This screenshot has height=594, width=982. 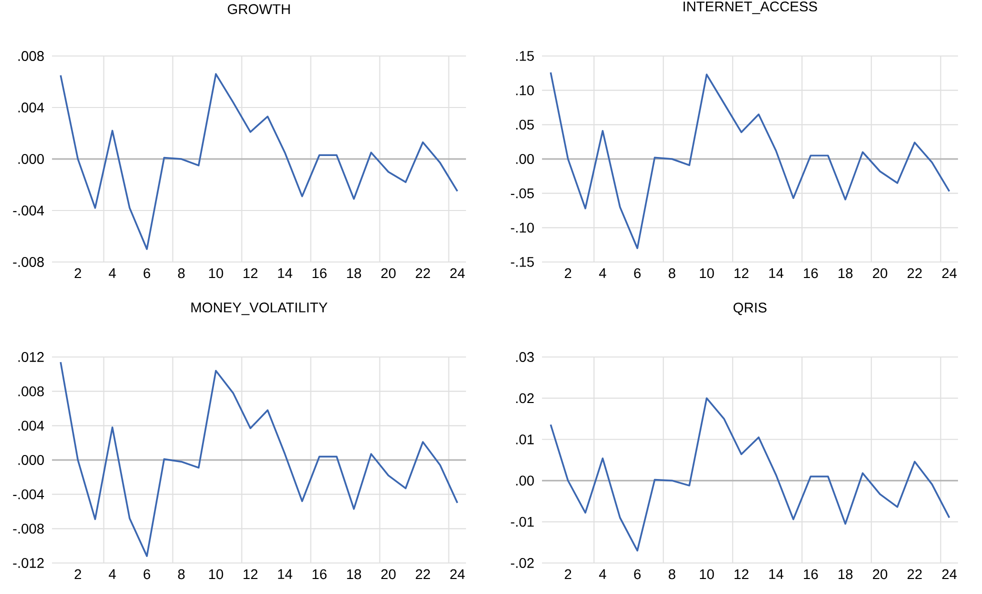 What do you see at coordinates (522, 563) in the screenshot?
I see `y-tick-label: -.02` at bounding box center [522, 563].